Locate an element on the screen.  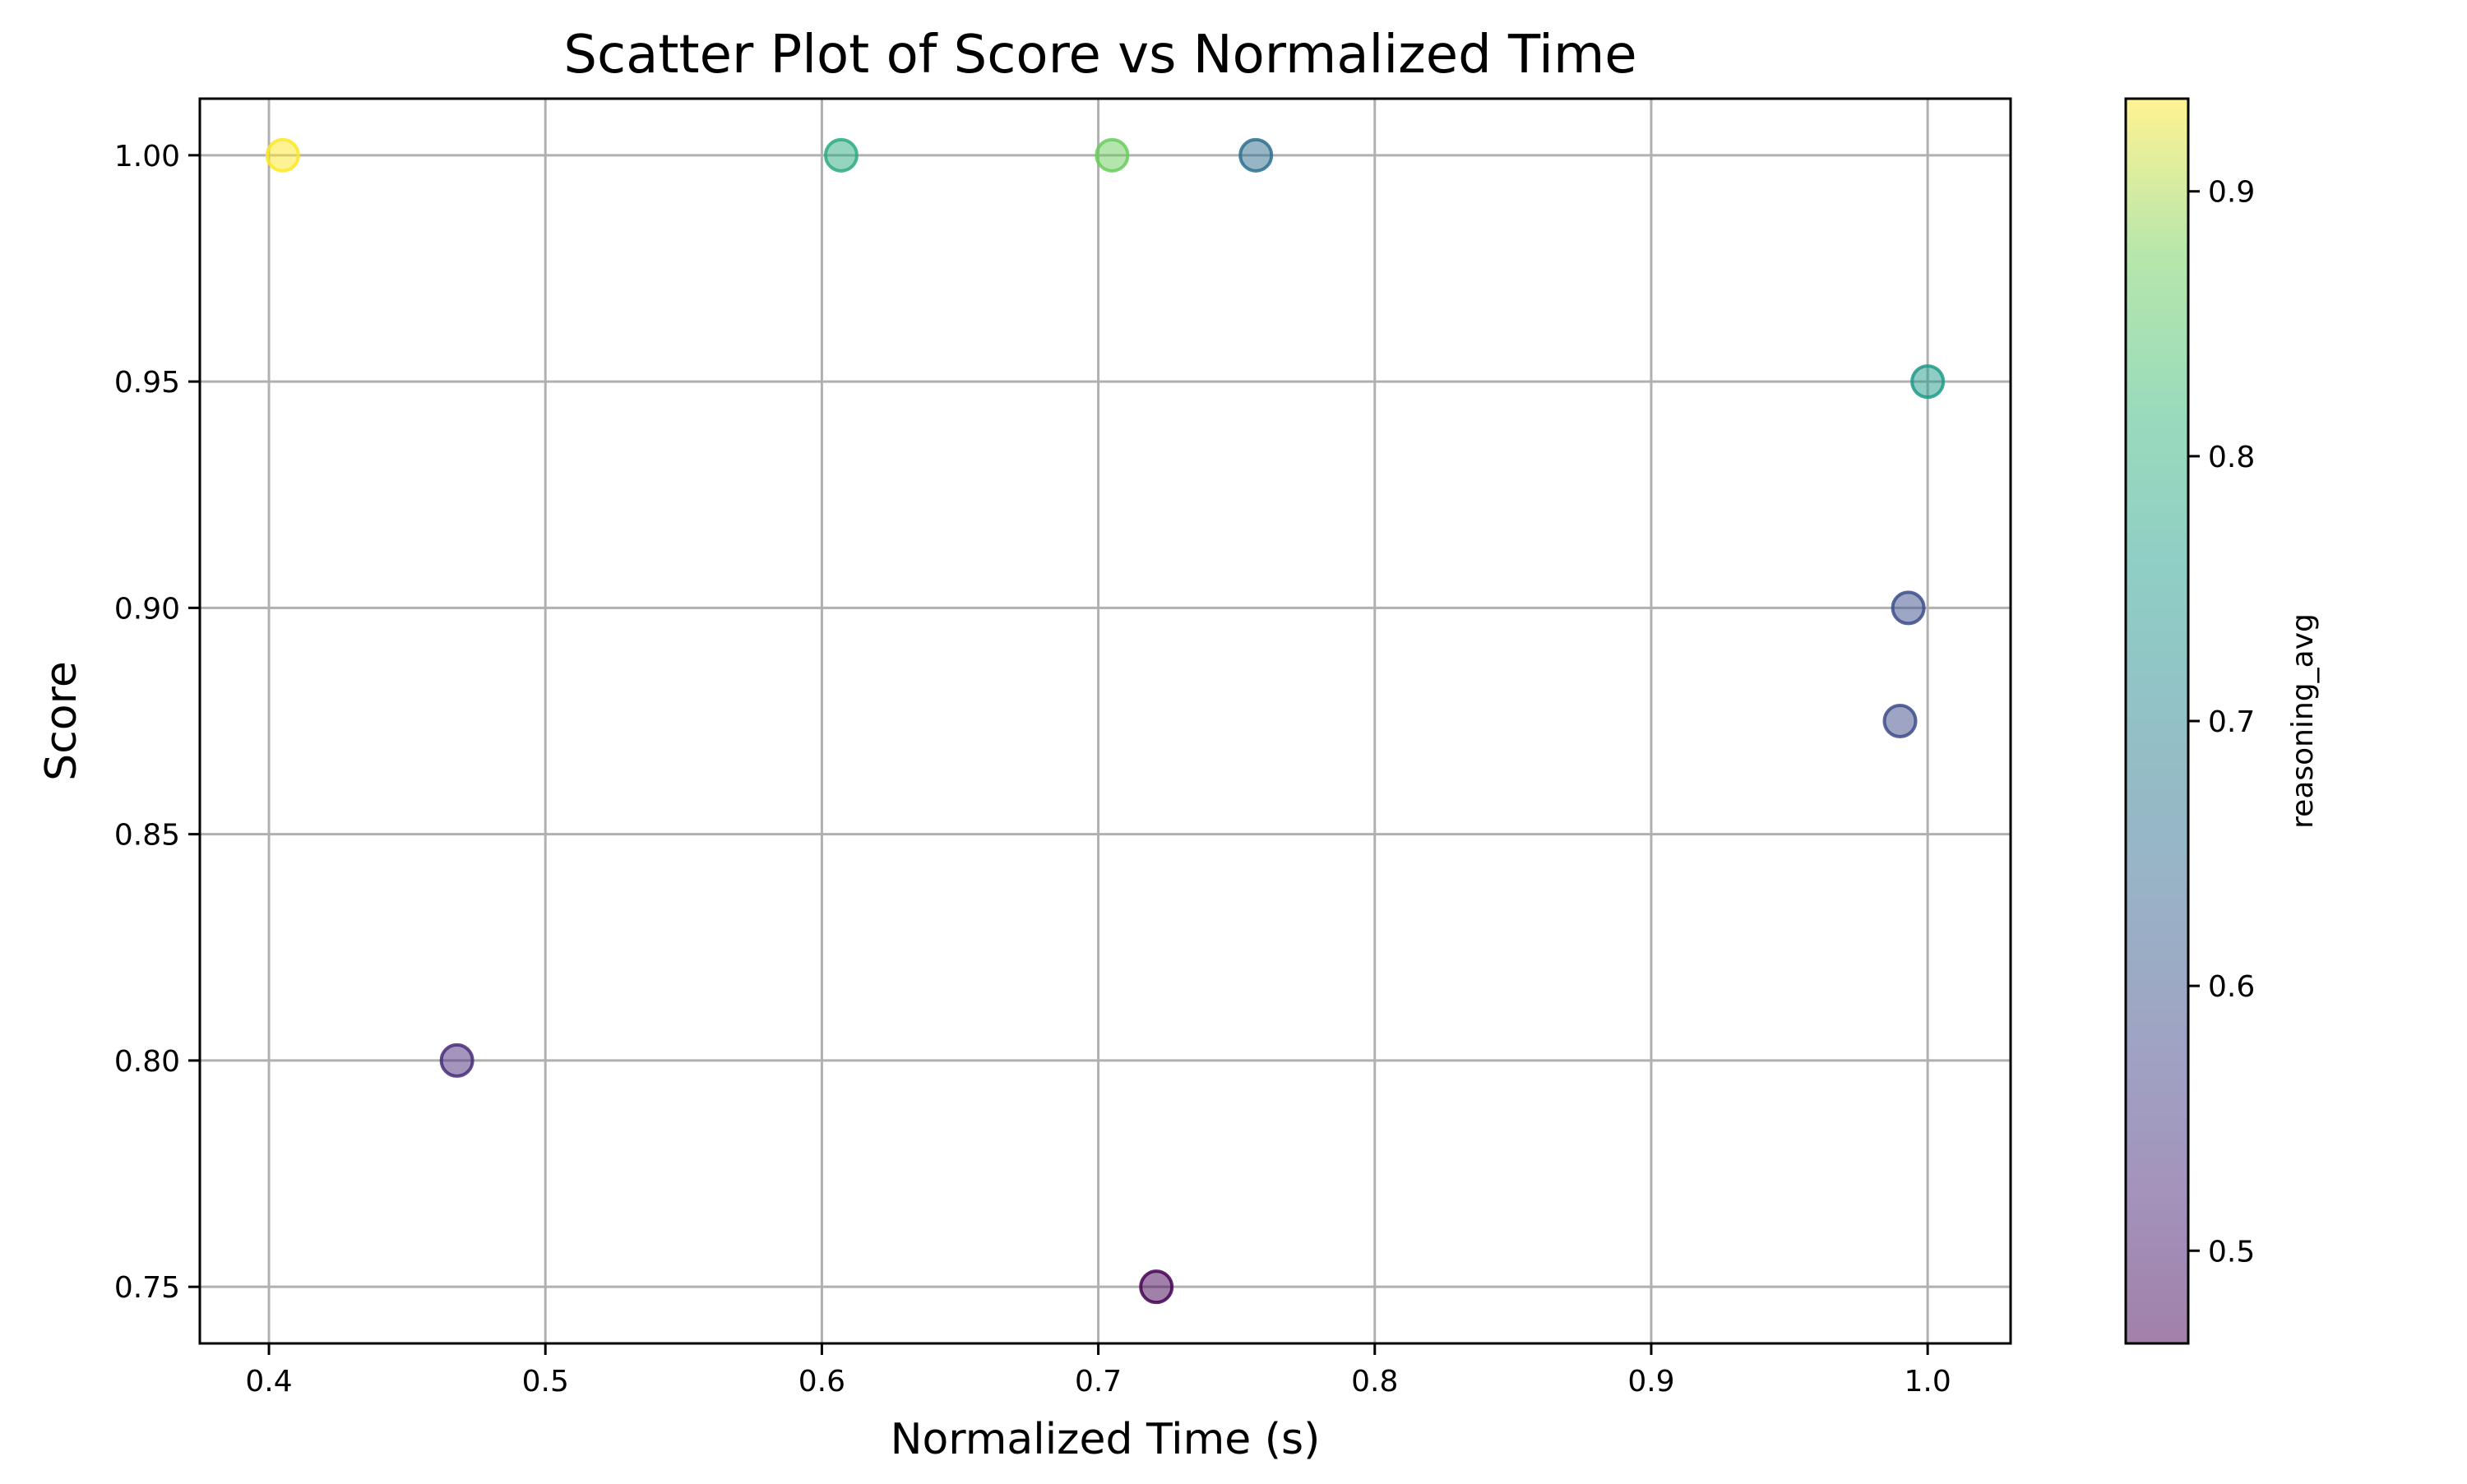
x-tick-label: 1.0 is located at coordinates (1928, 1382).